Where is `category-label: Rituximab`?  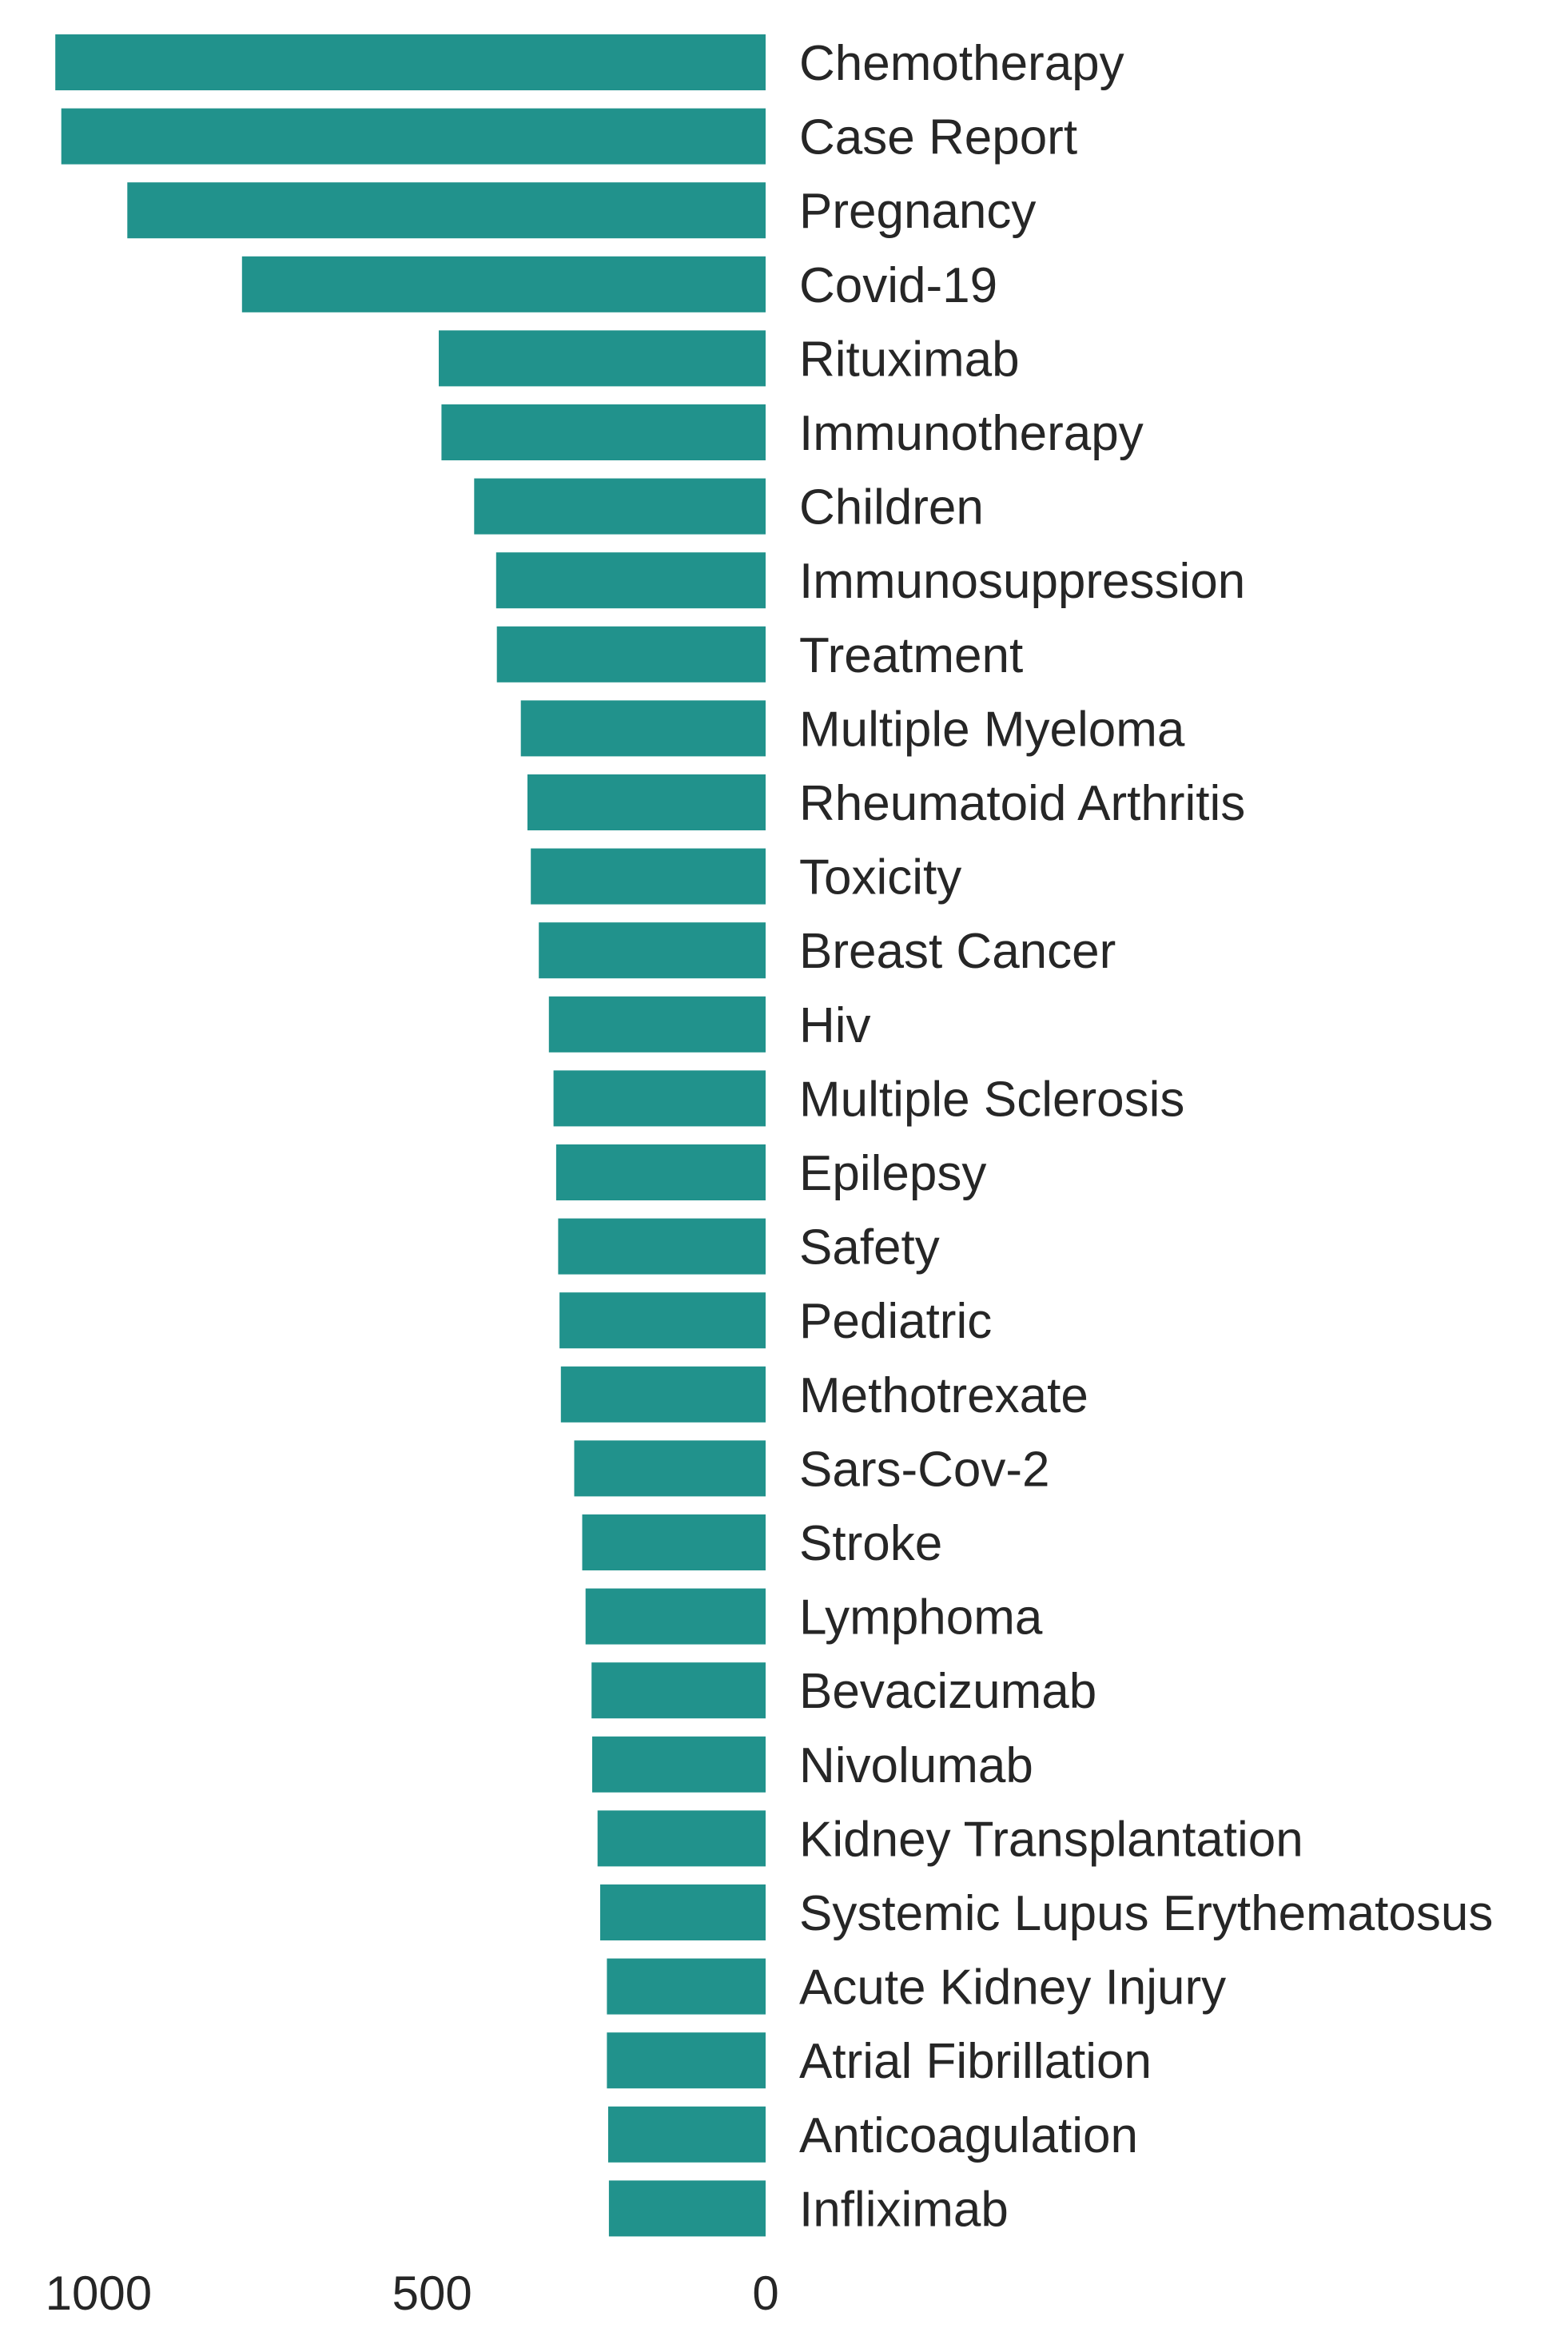 category-label: Rituximab is located at coordinates (910, 359).